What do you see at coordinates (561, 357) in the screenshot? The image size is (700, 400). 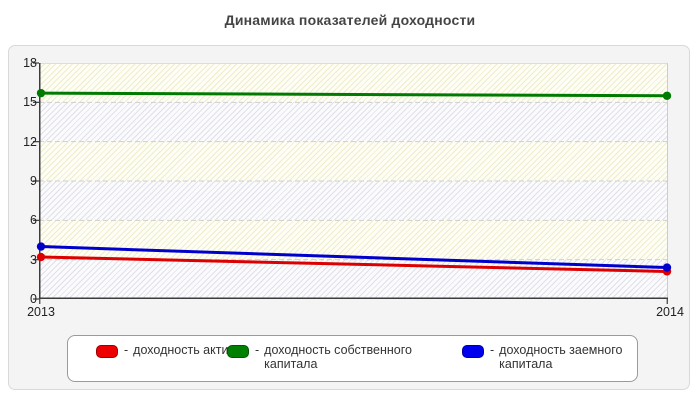 I see `legend-label: доходность заемного капитала` at bounding box center [561, 357].